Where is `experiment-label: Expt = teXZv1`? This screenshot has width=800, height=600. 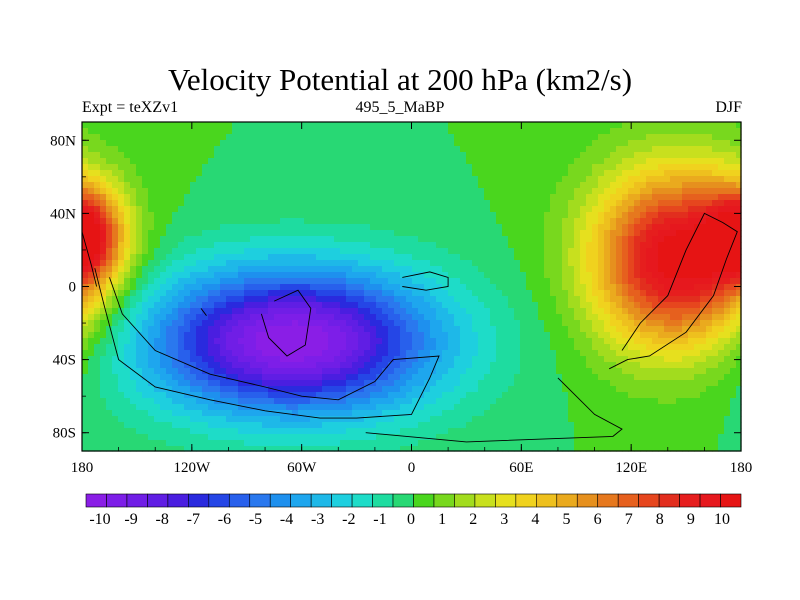
experiment-label: Expt = teXZv1 is located at coordinates (130, 107).